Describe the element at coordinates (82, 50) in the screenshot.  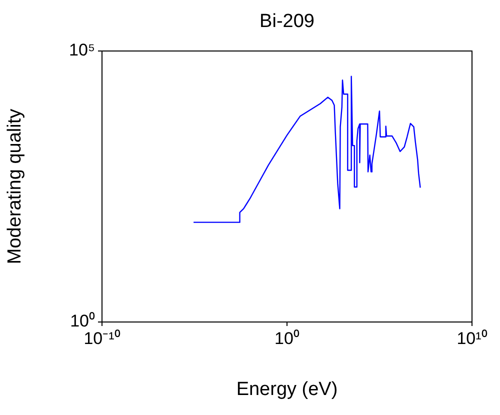
I see `y-tick-label: 10⁵` at that location.